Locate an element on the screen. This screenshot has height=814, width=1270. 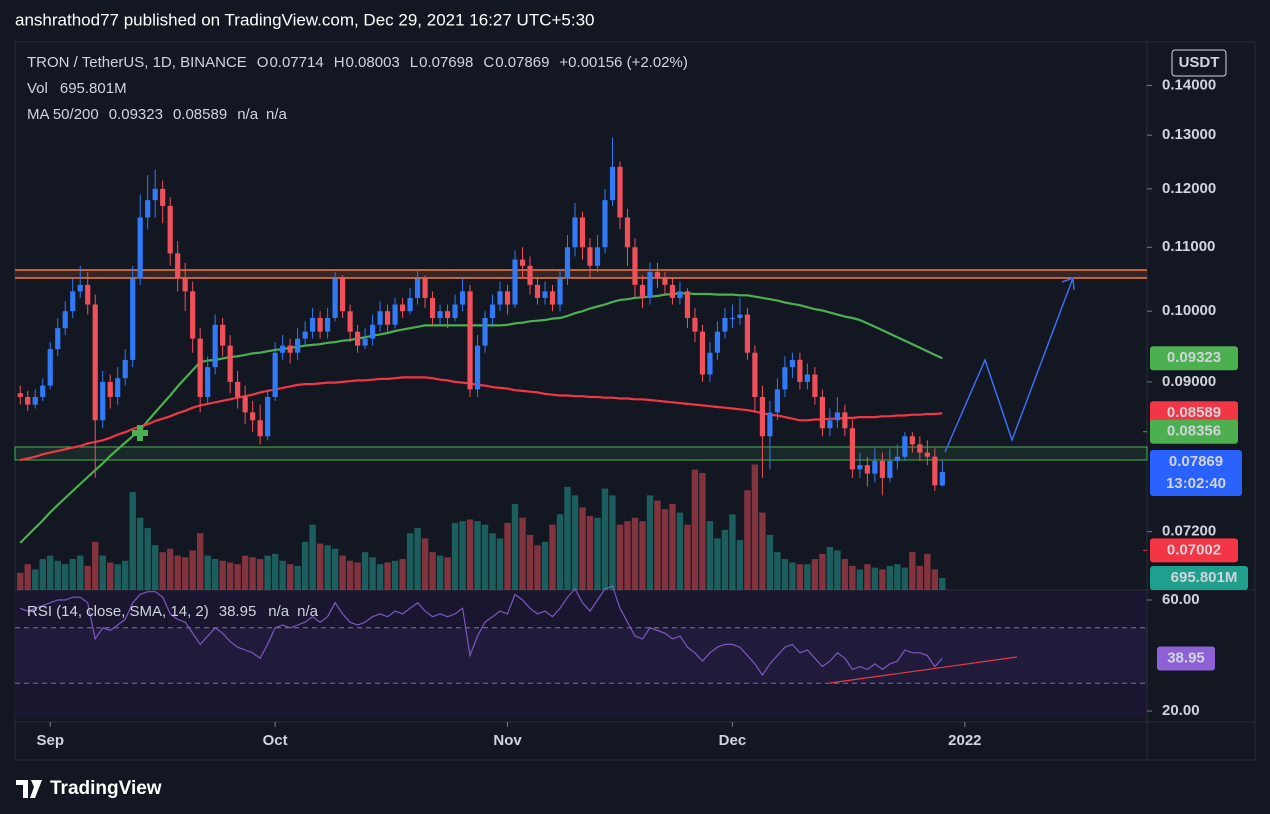
legend-text: n/a is located at coordinates (277, 114).